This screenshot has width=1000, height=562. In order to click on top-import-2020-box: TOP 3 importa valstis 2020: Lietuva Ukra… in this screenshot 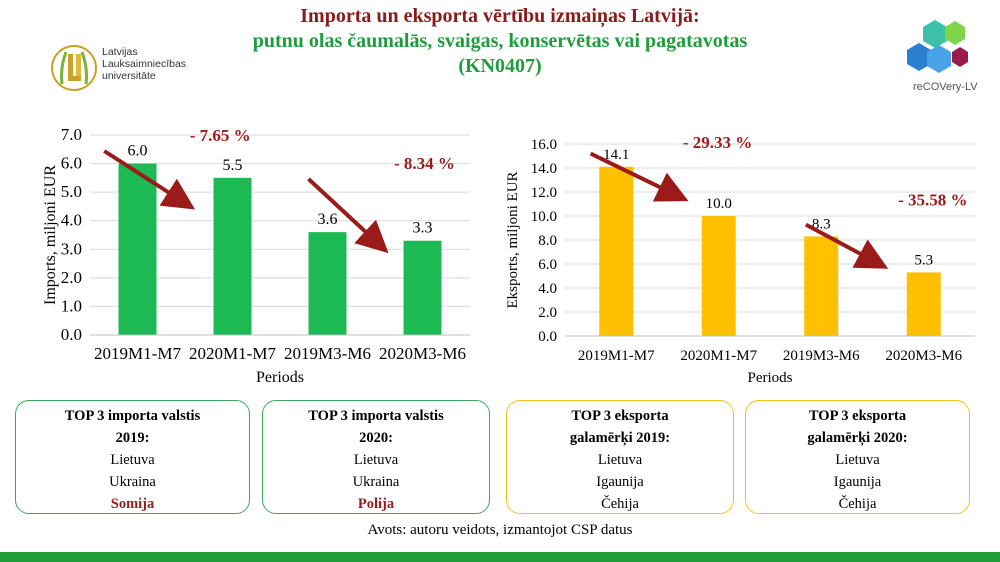, I will do `click(376, 457)`.